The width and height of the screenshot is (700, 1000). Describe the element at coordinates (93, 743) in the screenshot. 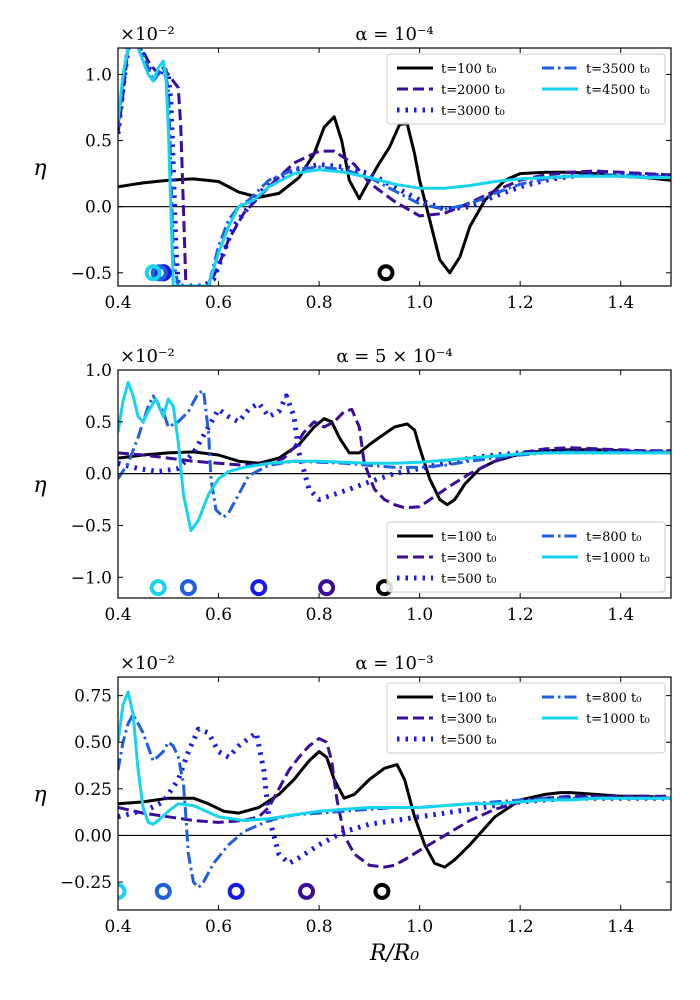

I see `y-tick-label: 0.50` at that location.